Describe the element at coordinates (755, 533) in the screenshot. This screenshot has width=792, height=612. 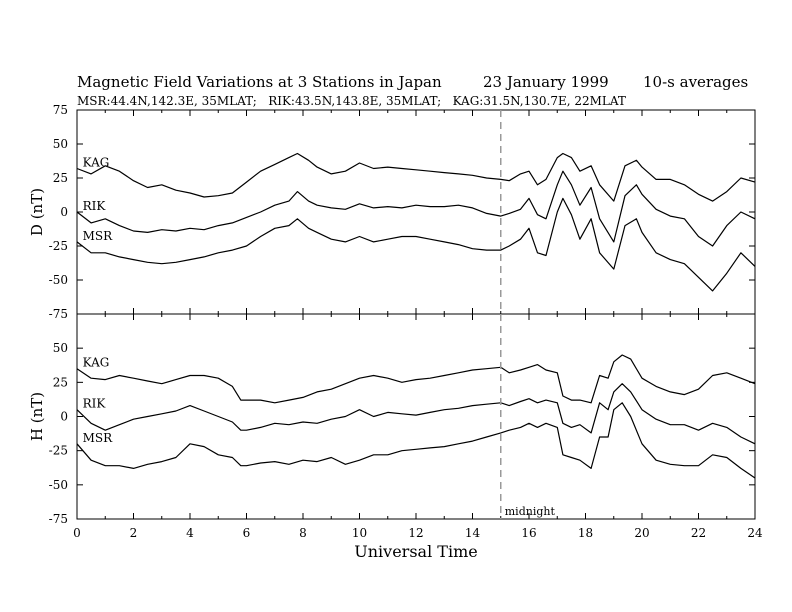
I see `x-tick-label: 24` at that location.